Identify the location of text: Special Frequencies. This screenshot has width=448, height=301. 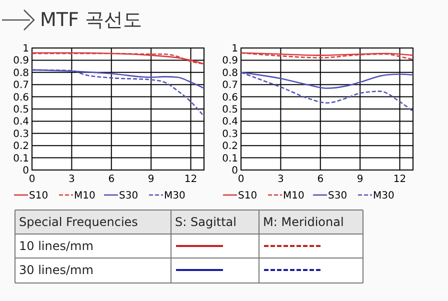
(78, 222).